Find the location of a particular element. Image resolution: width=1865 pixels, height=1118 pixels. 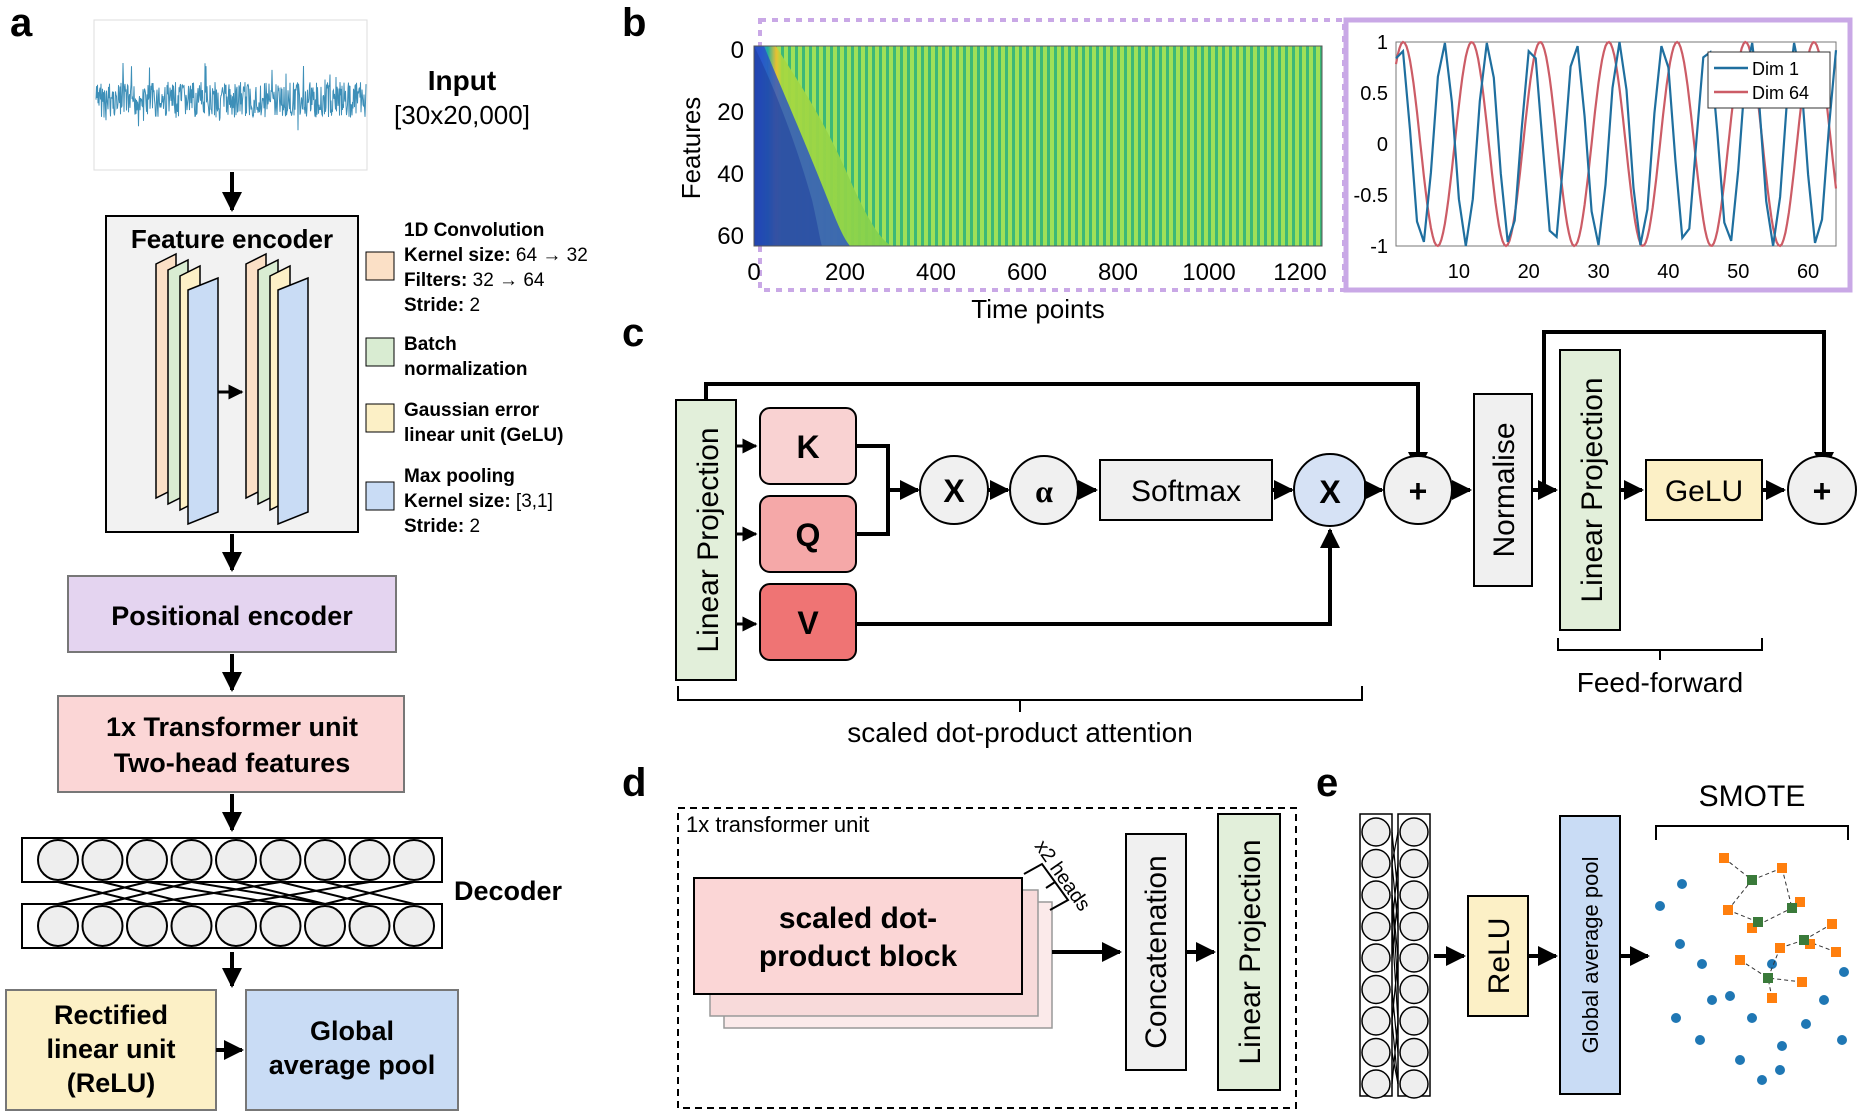

heatmap-xtick-200: 200 is located at coordinates (845, 272).